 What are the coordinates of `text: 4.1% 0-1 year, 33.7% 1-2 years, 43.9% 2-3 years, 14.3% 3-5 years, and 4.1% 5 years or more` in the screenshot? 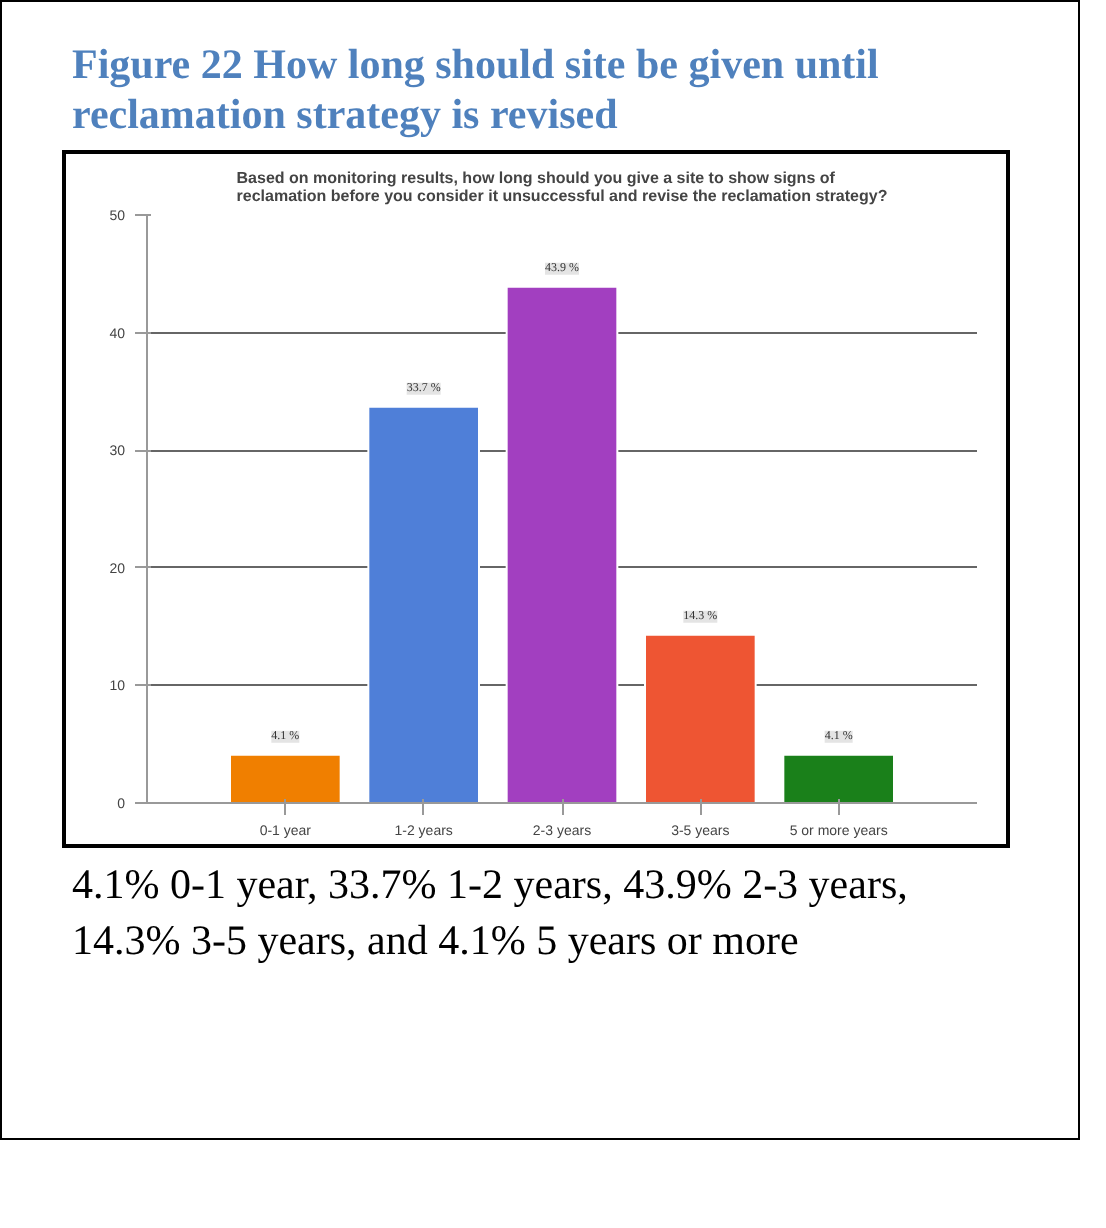 It's located at (491, 913).